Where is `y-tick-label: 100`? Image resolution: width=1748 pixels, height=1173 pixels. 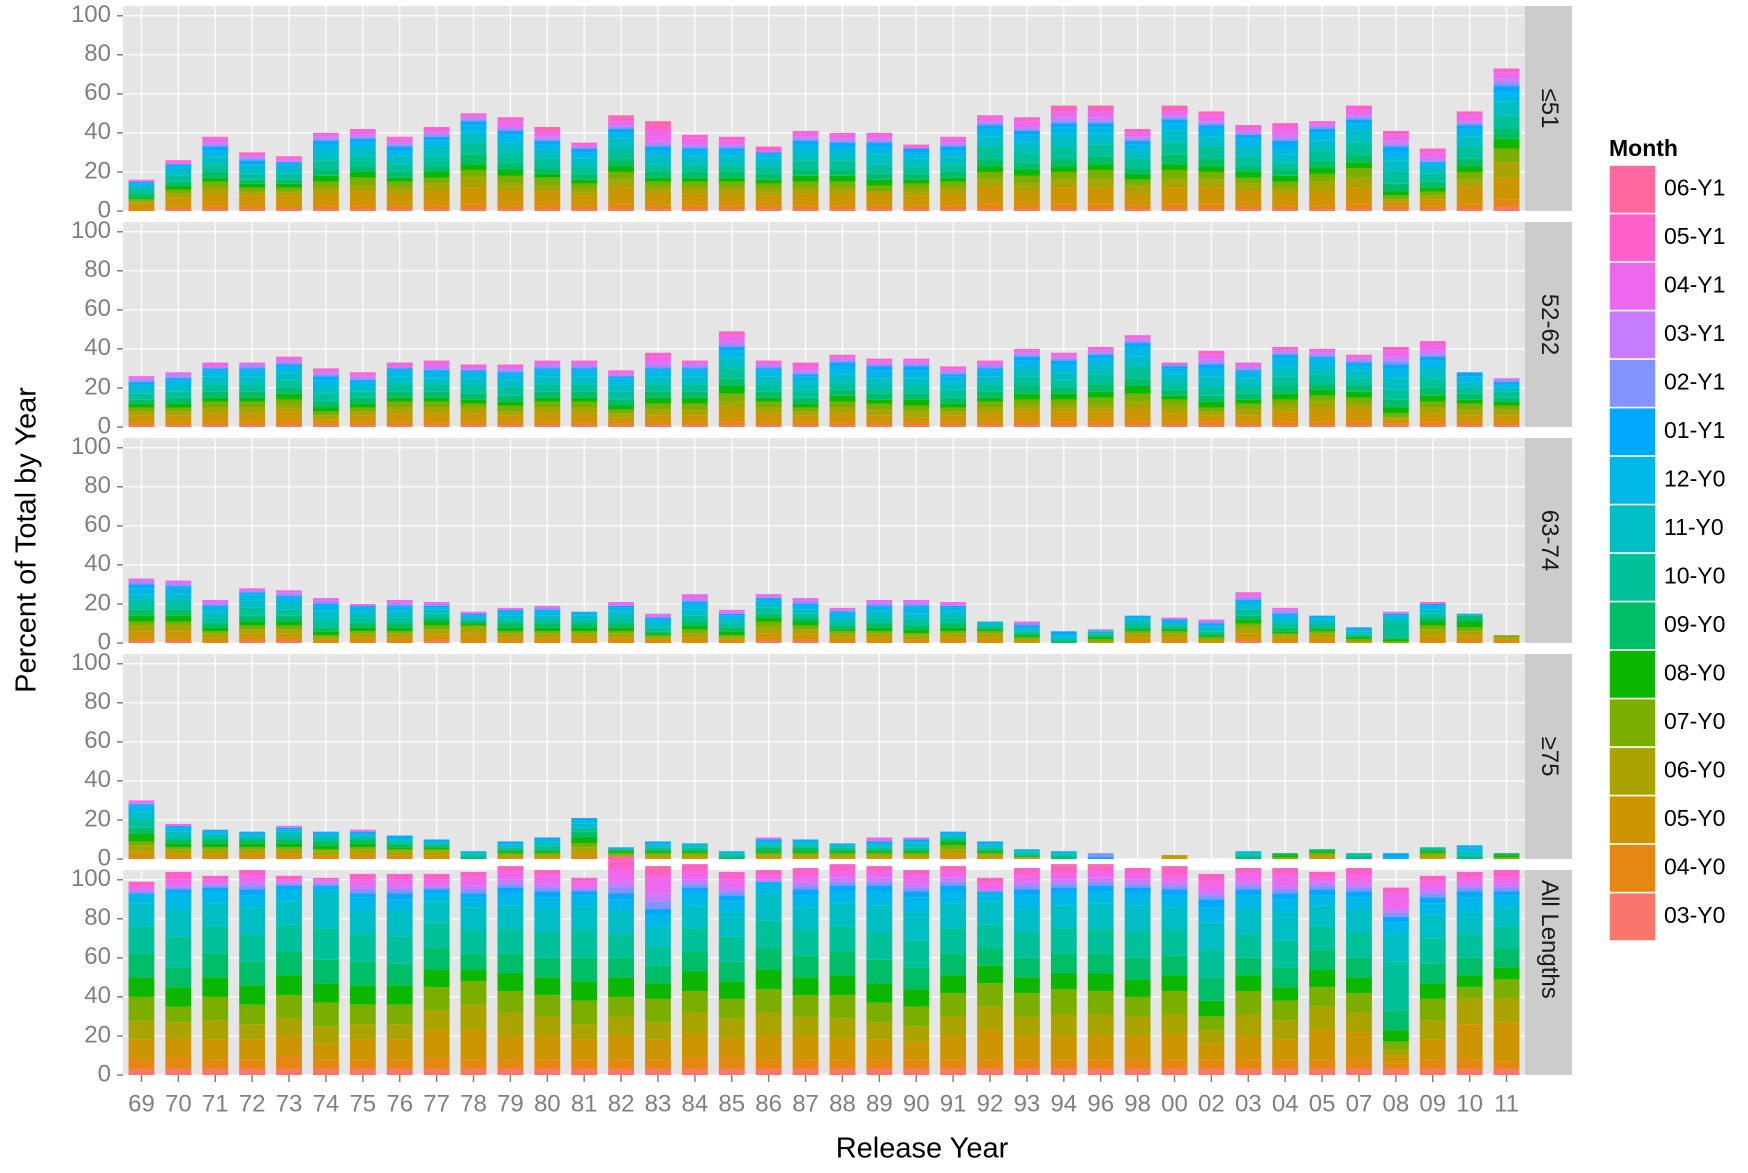
y-tick-label: 100 is located at coordinates (91, 14).